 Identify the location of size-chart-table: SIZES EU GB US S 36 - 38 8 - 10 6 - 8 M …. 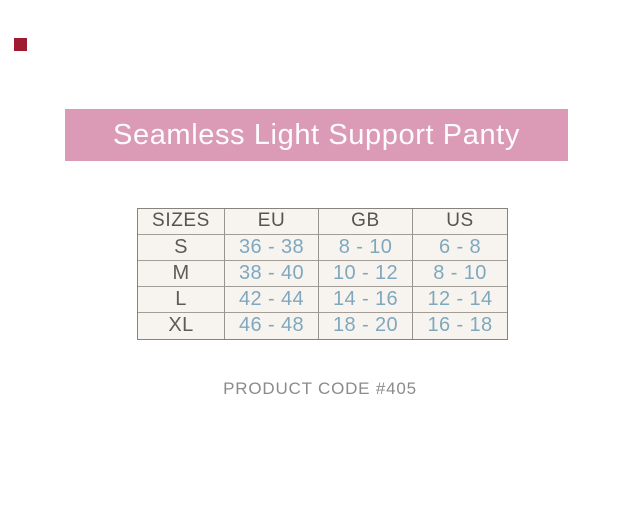
(322, 274).